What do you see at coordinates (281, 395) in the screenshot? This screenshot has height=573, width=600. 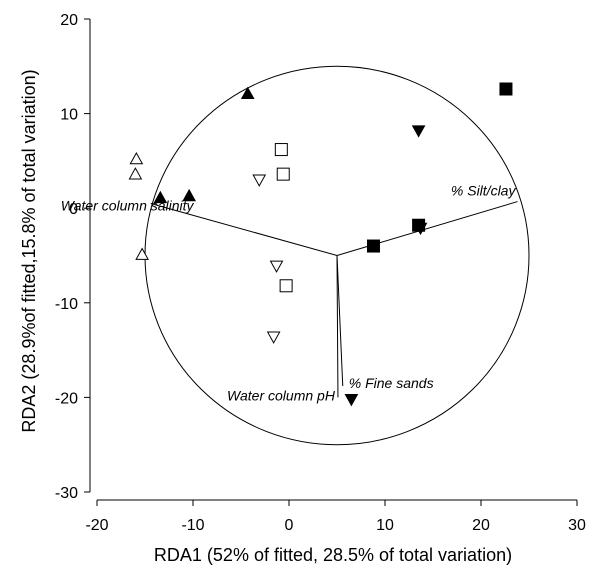 I see `vector-label: Water column pH` at bounding box center [281, 395].